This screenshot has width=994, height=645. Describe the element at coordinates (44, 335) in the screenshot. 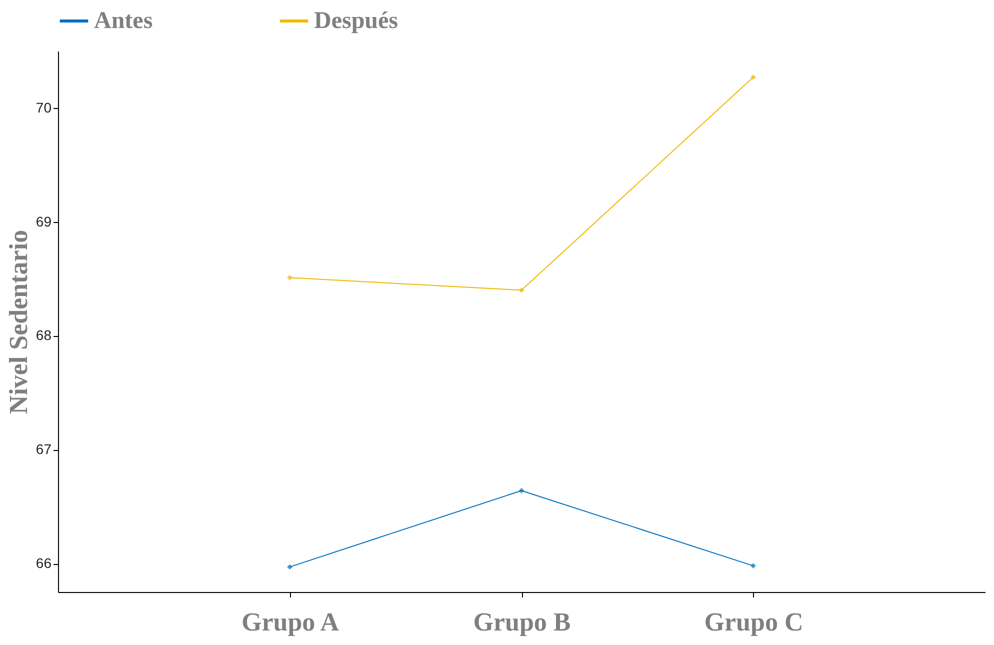

I see `y-tick-label: 68` at that location.